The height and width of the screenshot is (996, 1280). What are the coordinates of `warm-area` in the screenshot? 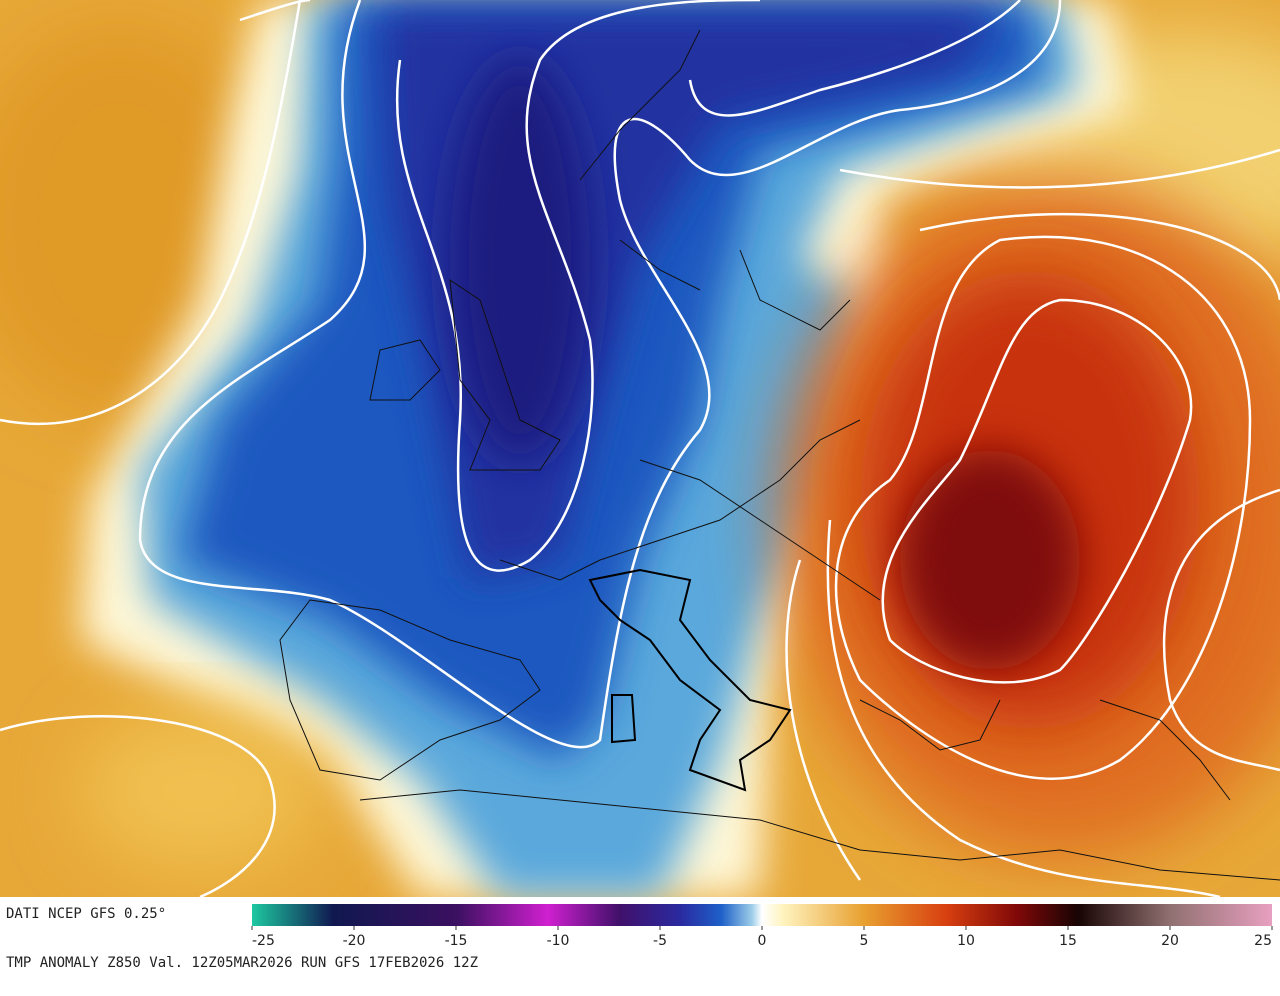 It's located at (200, 790).